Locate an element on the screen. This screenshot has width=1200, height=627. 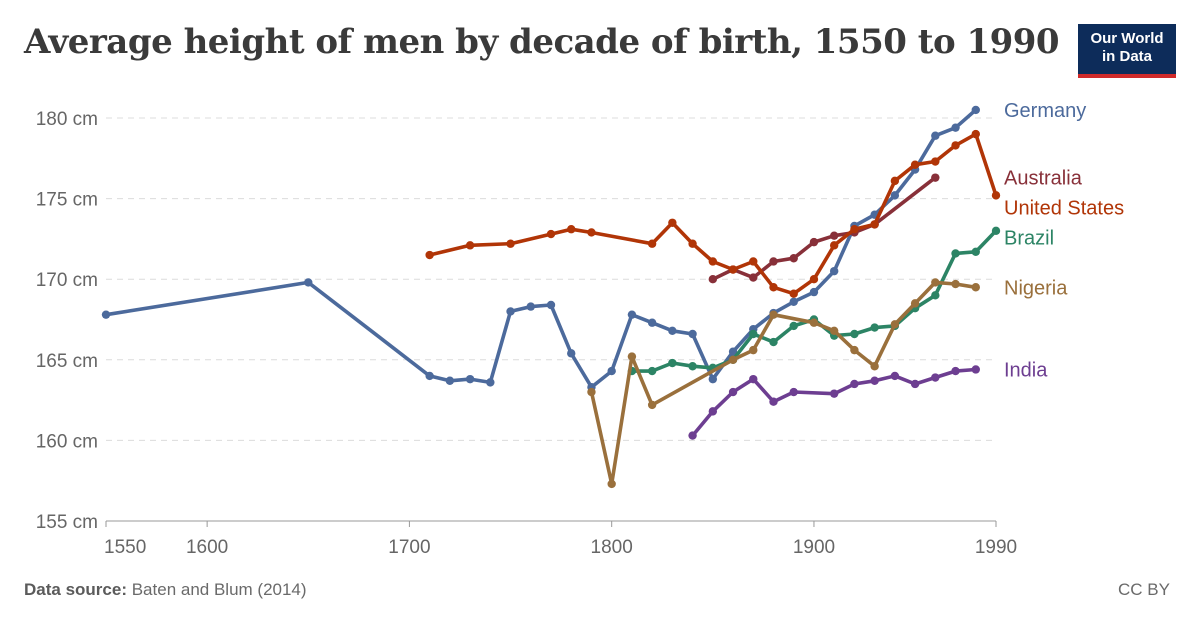
series-line-brazil is located at coordinates (814, 301).